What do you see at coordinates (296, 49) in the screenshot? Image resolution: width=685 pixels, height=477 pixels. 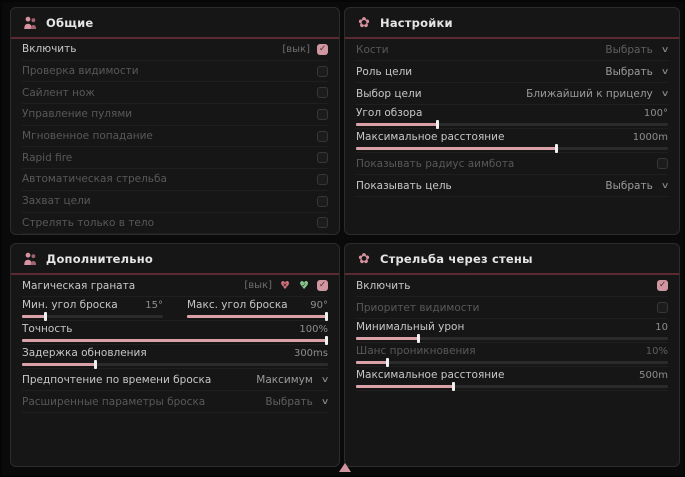 I see `hotkey-hint: [вык]` at bounding box center [296, 49].